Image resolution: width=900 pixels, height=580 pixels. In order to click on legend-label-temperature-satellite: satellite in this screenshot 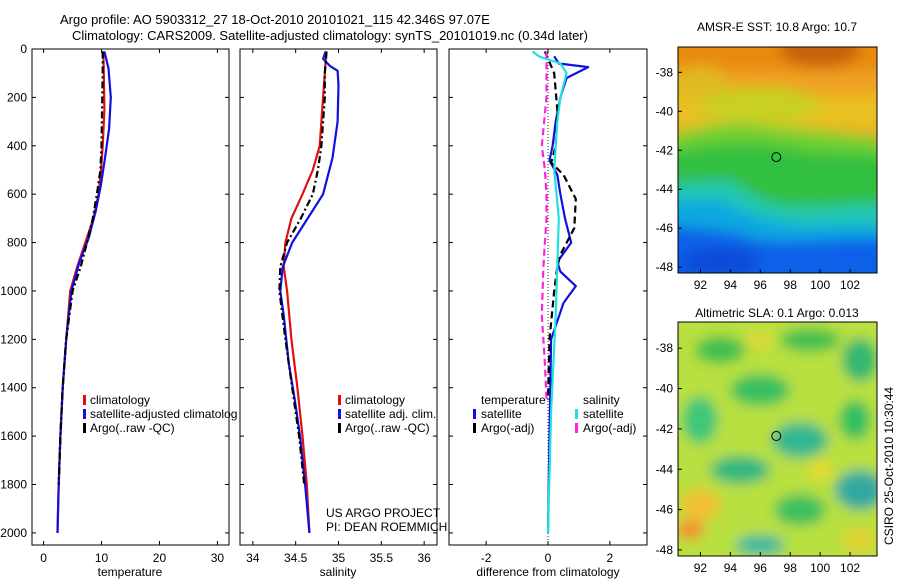, I will do `click(501, 414)`.